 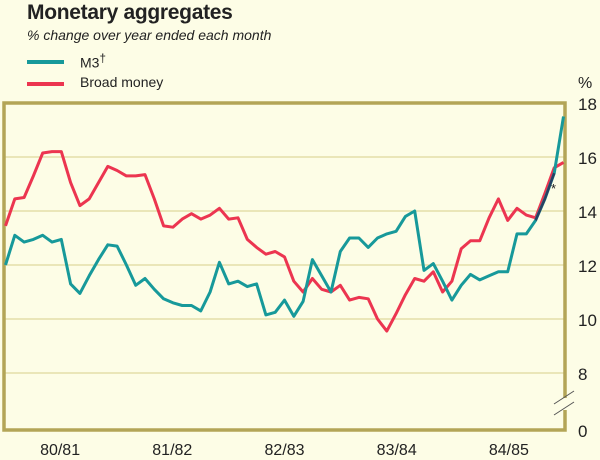 What do you see at coordinates (149, 35) in the screenshot?
I see `chart-subtitle: % change over year ended each month` at bounding box center [149, 35].